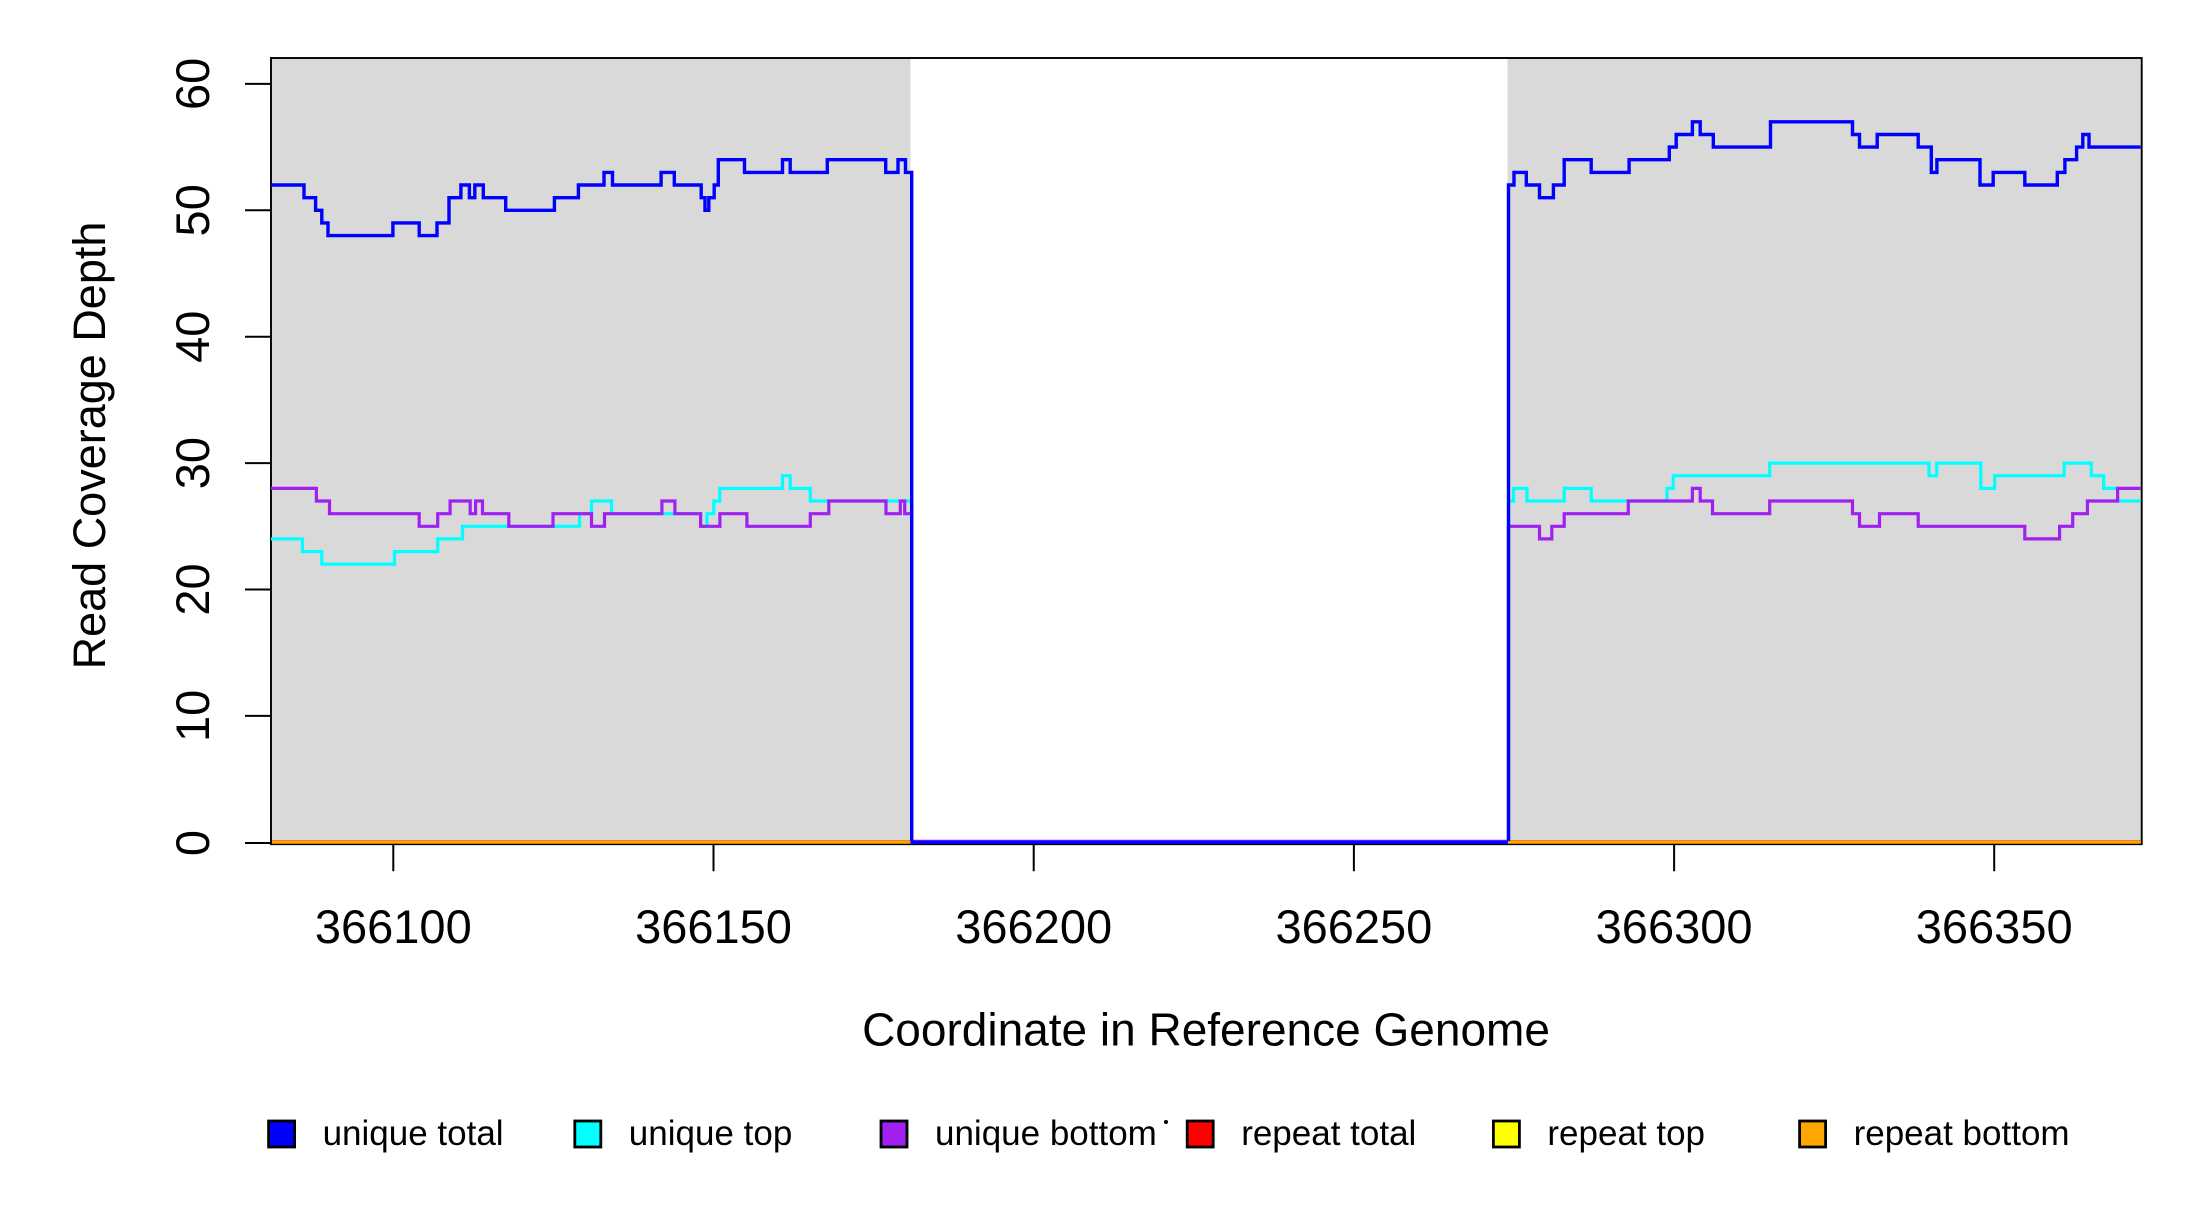 This screenshot has height=1205, width=2200. Describe the element at coordinates (192, 843) in the screenshot. I see `svg-text: 0` at that location.